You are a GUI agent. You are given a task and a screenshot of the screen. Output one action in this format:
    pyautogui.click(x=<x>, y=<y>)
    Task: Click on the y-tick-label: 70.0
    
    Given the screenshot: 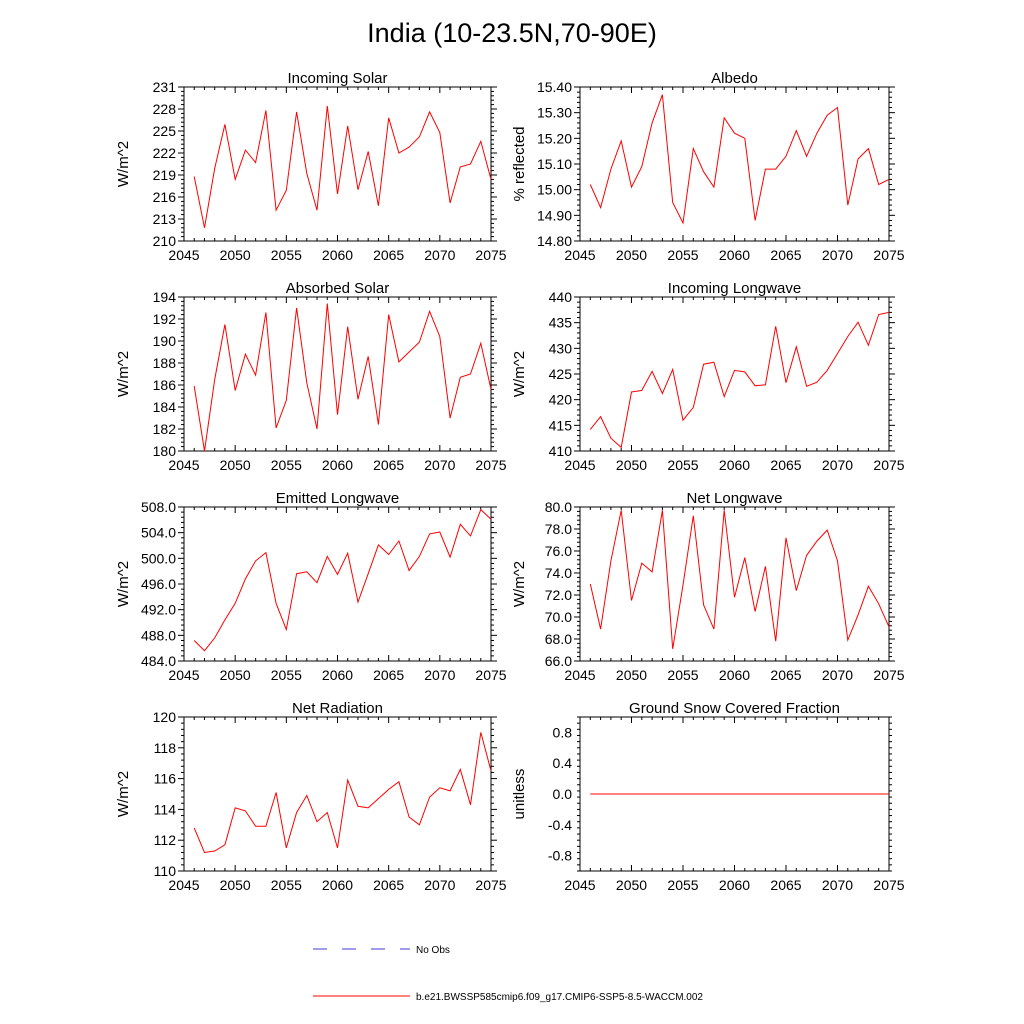 What is the action you would take?
    pyautogui.click(x=558, y=617)
    